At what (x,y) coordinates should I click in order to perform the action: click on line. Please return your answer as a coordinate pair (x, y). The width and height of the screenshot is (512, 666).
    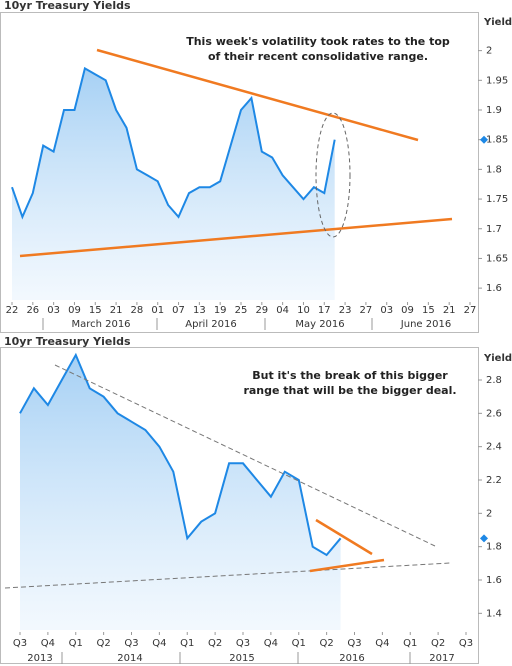
    Looking at the image, I should click on (173, 143).